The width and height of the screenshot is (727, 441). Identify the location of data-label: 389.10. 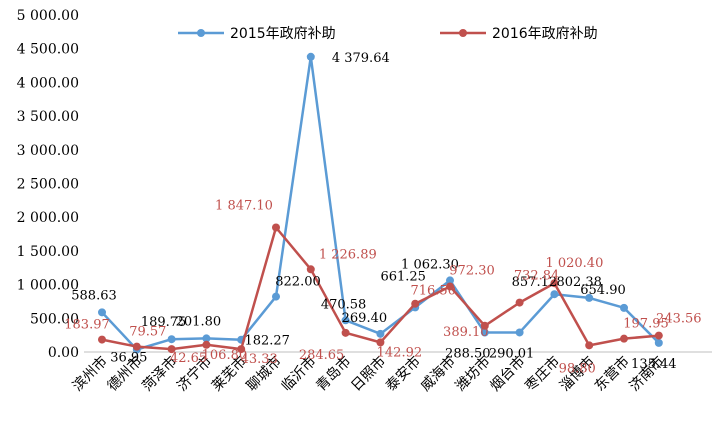
(466, 332).